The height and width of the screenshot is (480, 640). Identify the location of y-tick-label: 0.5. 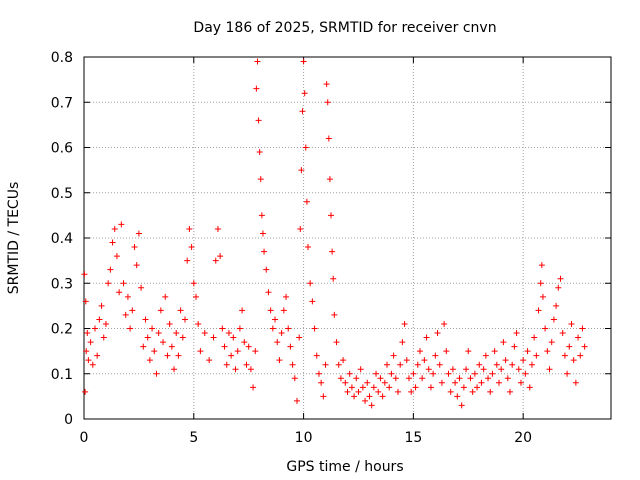
(62, 194).